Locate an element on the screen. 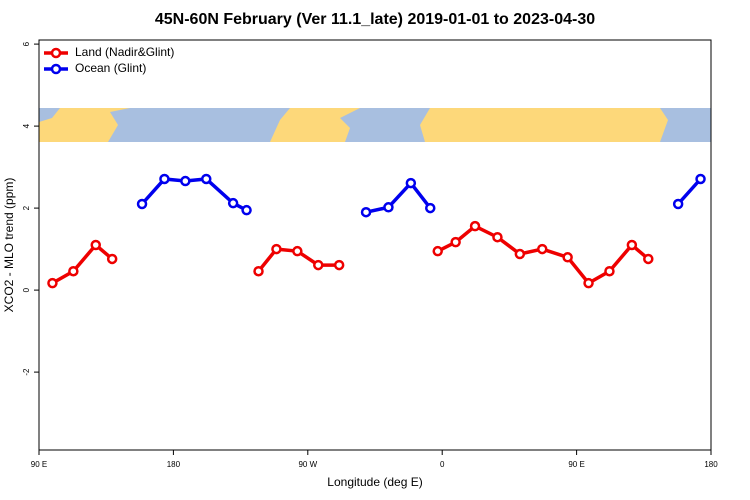  map-band is located at coordinates (375, 125).